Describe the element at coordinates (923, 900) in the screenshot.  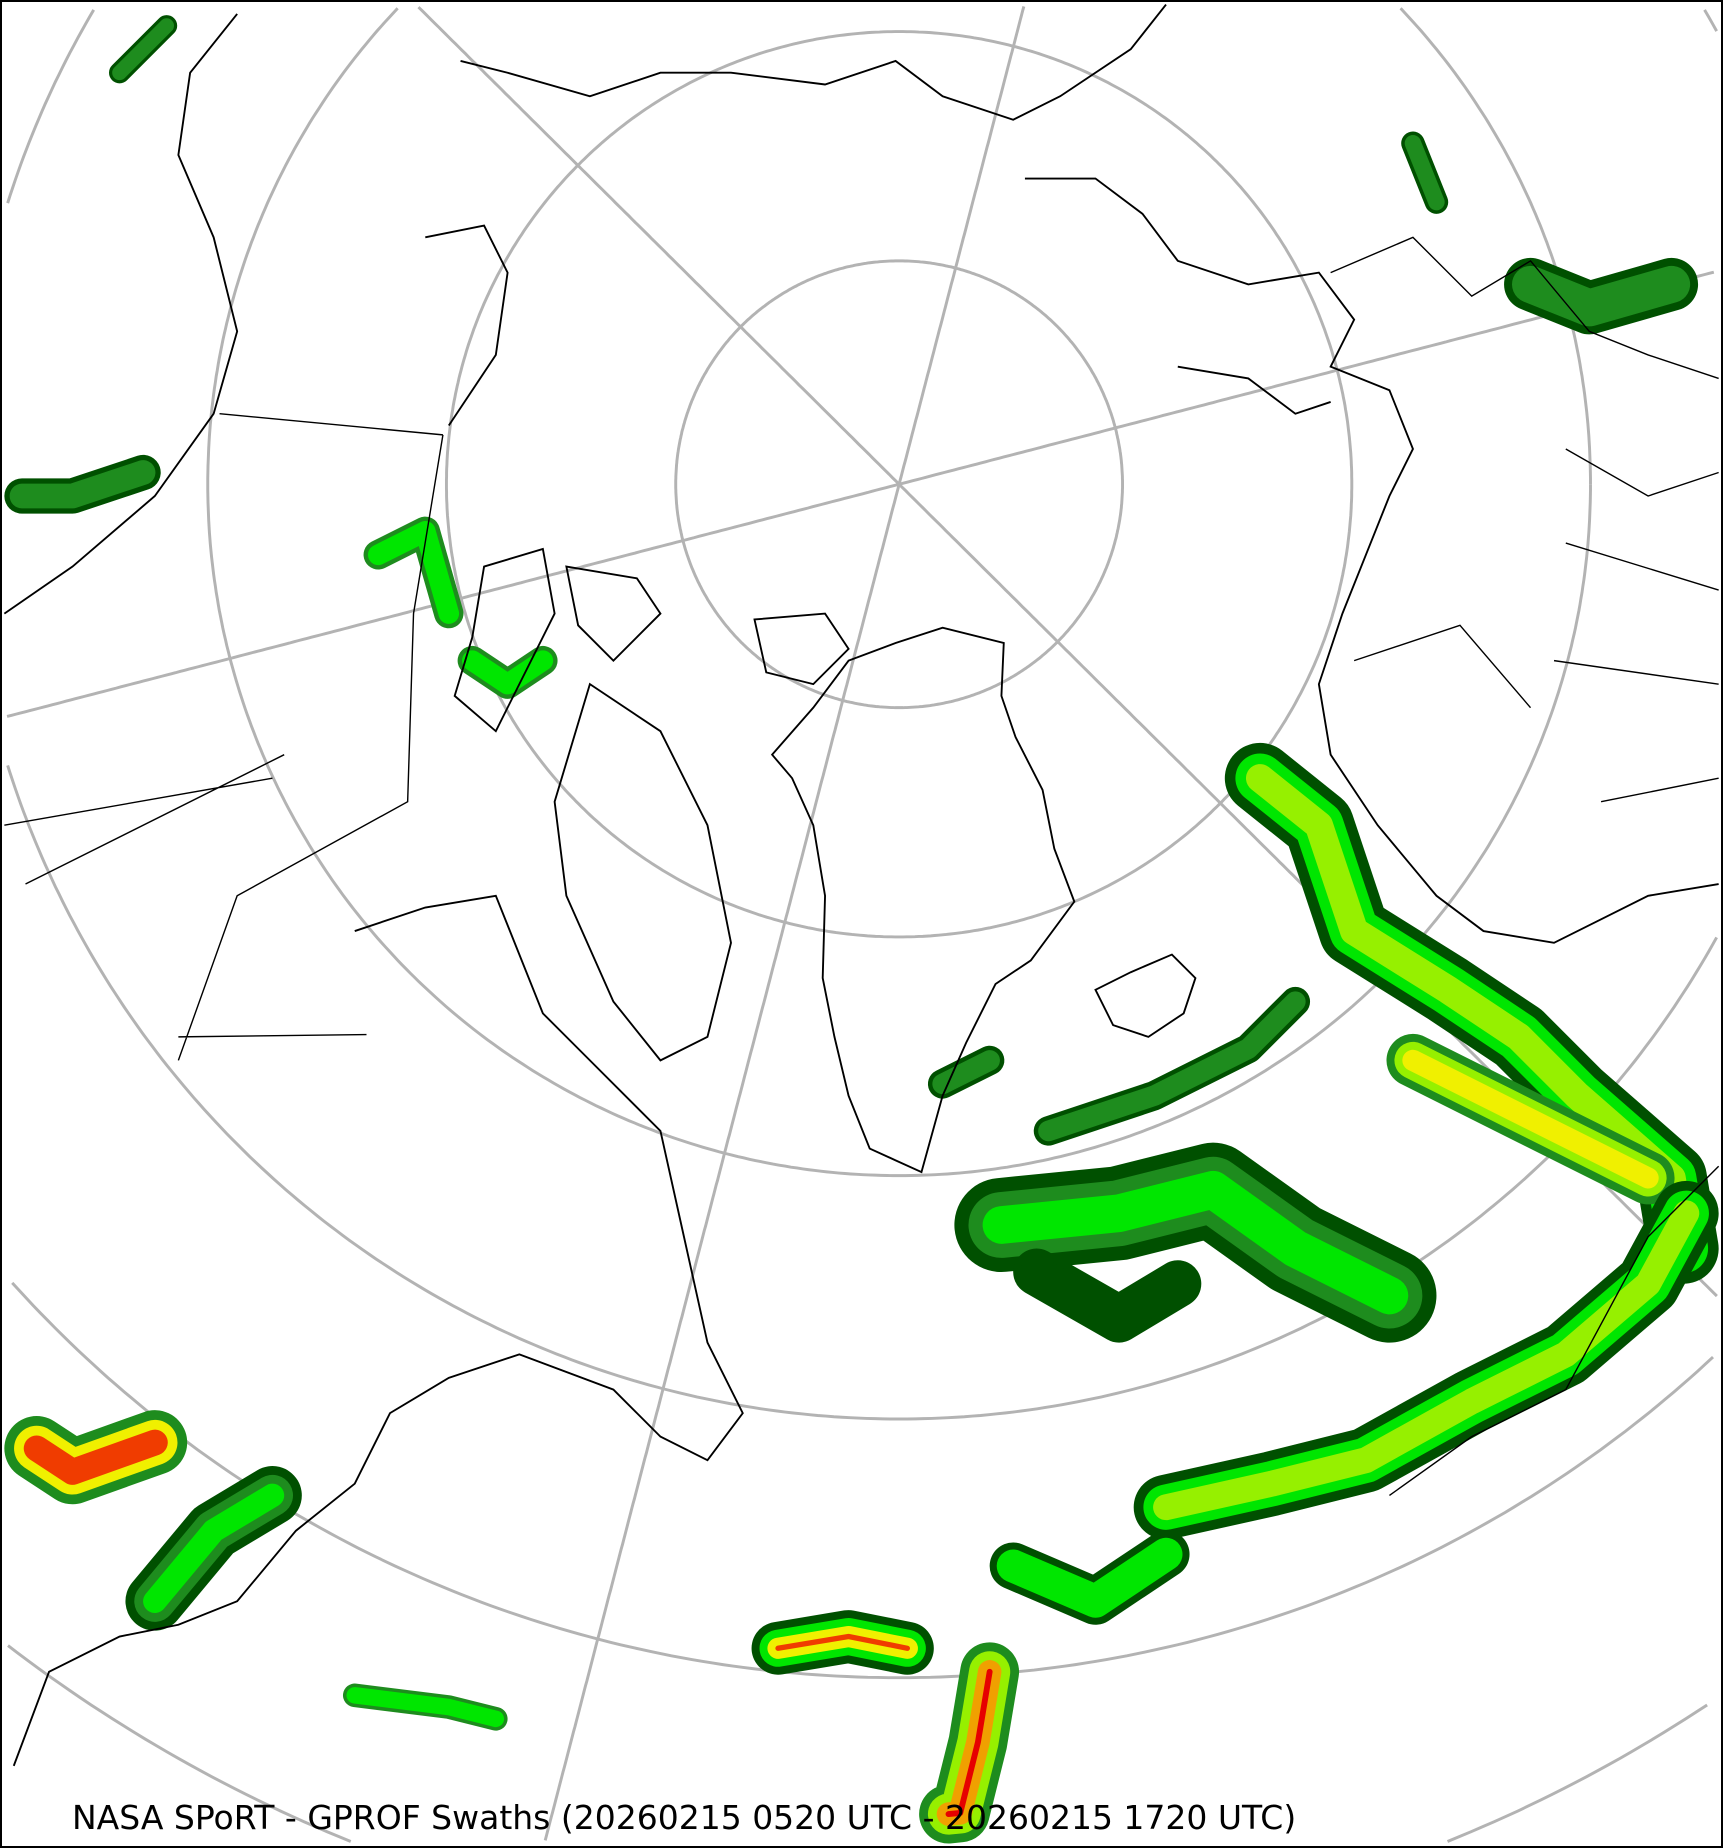
I see `greenland-coastline` at that location.